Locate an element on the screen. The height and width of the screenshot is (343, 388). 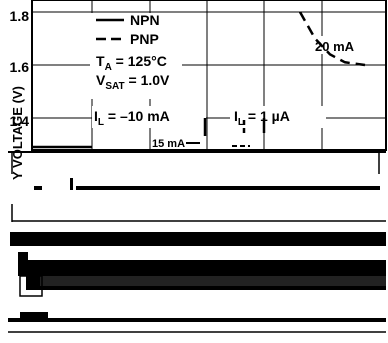
label-il-left-bg is located at coordinates (149, 117).